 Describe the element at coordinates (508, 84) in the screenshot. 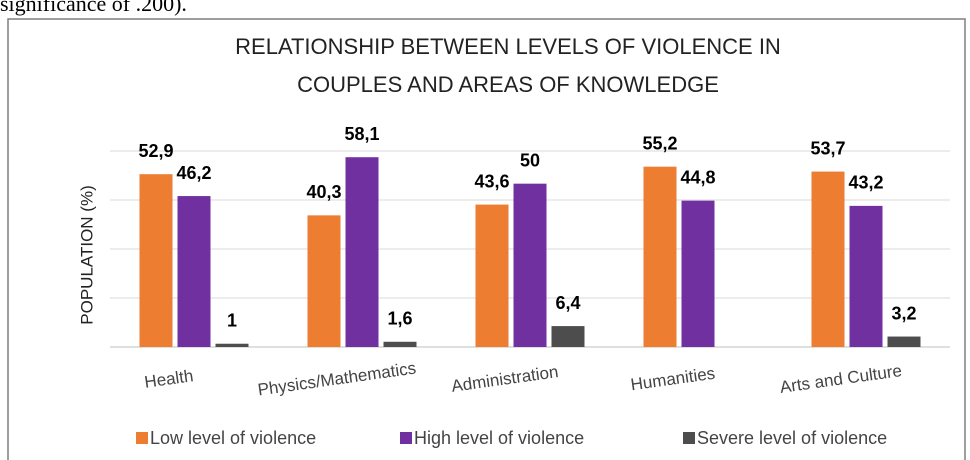

I see `chart-title: COUPLES AND AREAS OF KNOWLEDGE` at that location.